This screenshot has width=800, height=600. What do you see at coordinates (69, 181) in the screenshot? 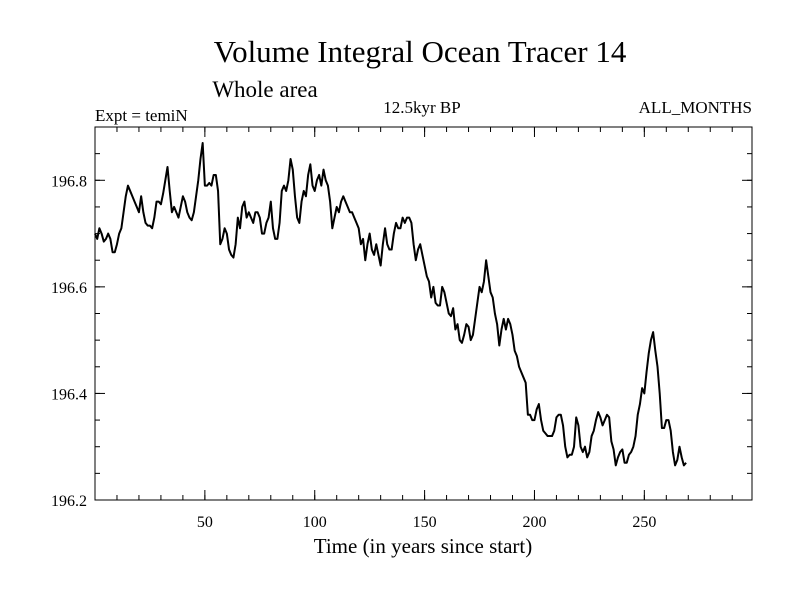
I see `y-tick-label: 196.8` at bounding box center [69, 181].